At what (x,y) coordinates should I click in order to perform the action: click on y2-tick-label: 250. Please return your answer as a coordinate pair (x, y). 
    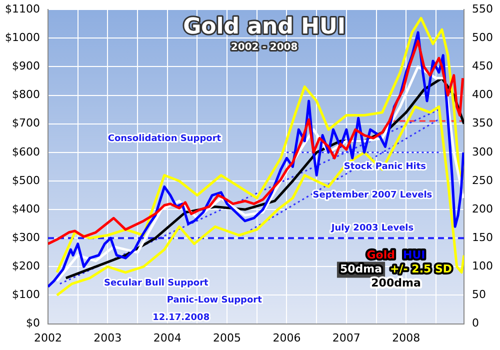
    Looking at the image, I should click on (483, 180).